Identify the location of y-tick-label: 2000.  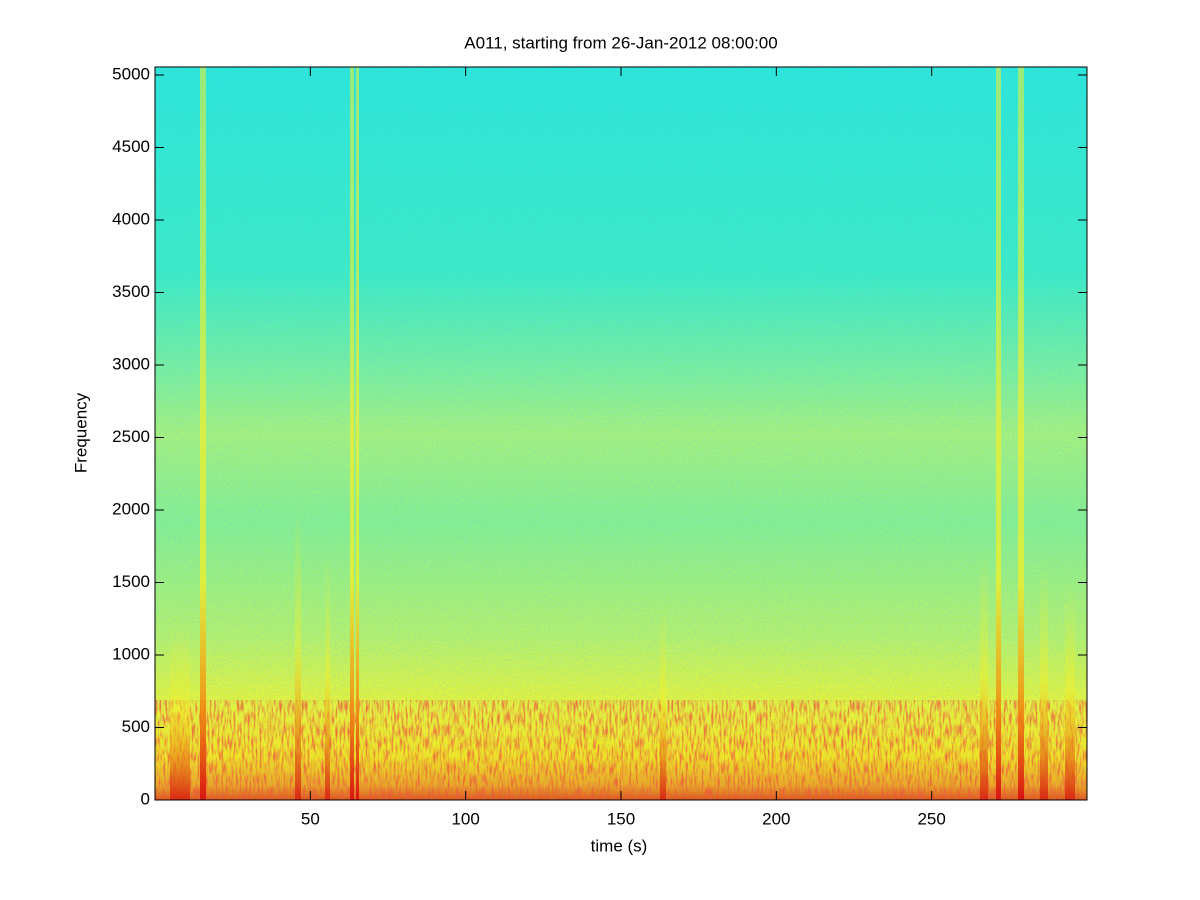
(131, 508).